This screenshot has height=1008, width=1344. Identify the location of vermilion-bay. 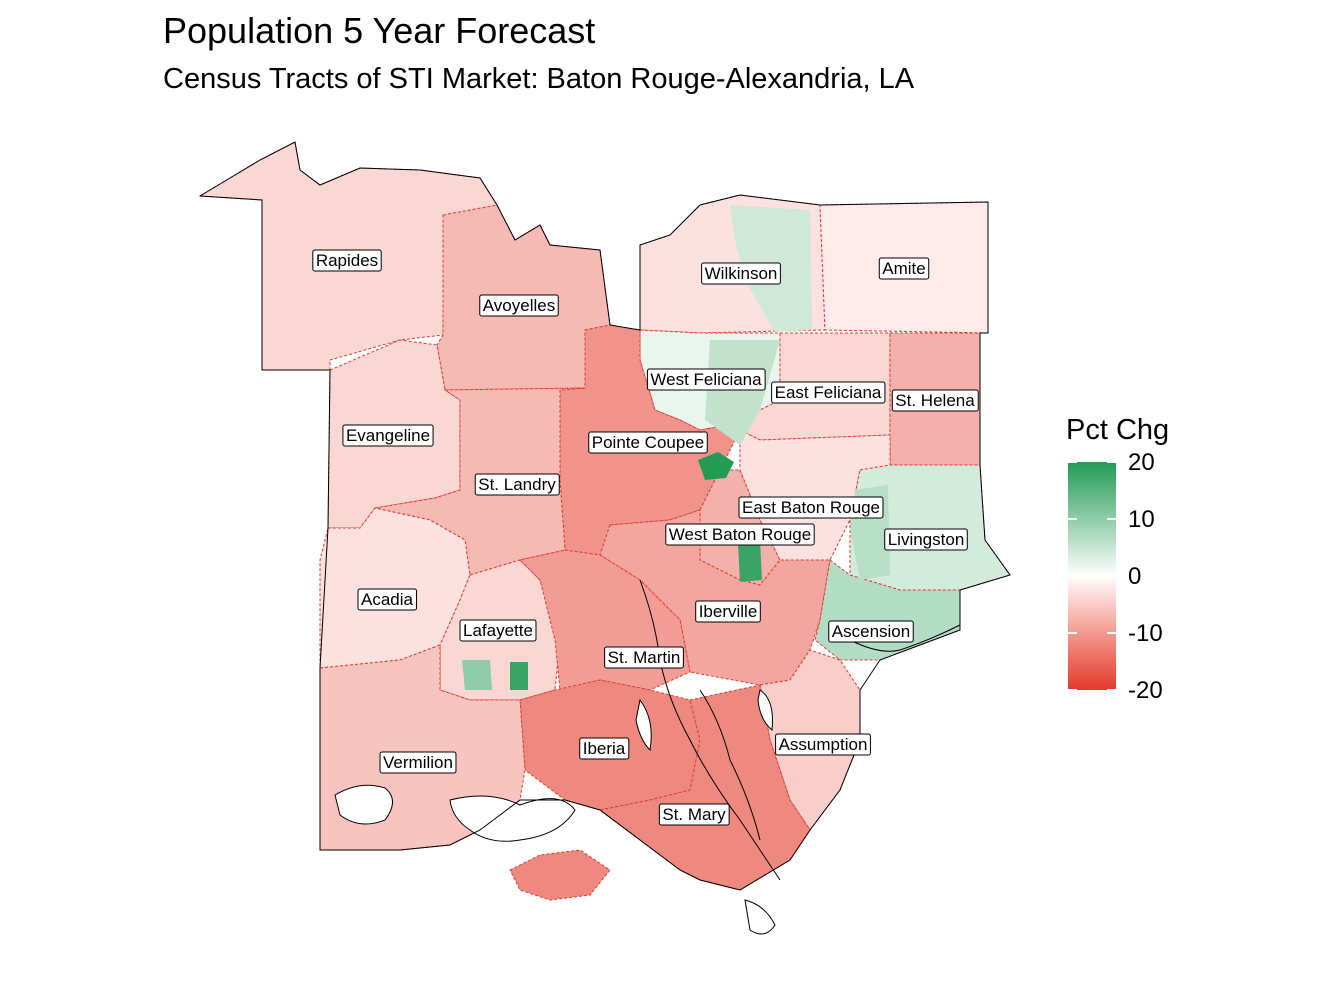
(512, 818).